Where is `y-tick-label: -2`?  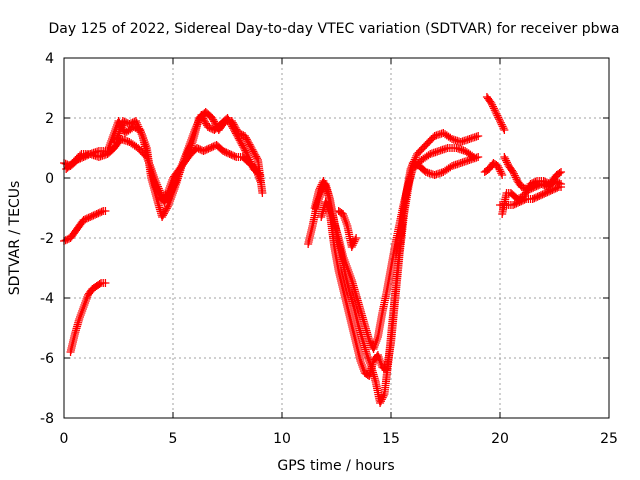 y-tick-label: -2 is located at coordinates (47, 239).